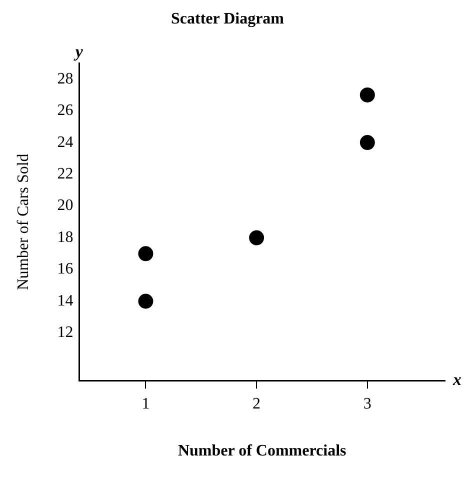 The image size is (471, 485). Describe the element at coordinates (65, 142) in the screenshot. I see `y-tick-label: 24` at that location.